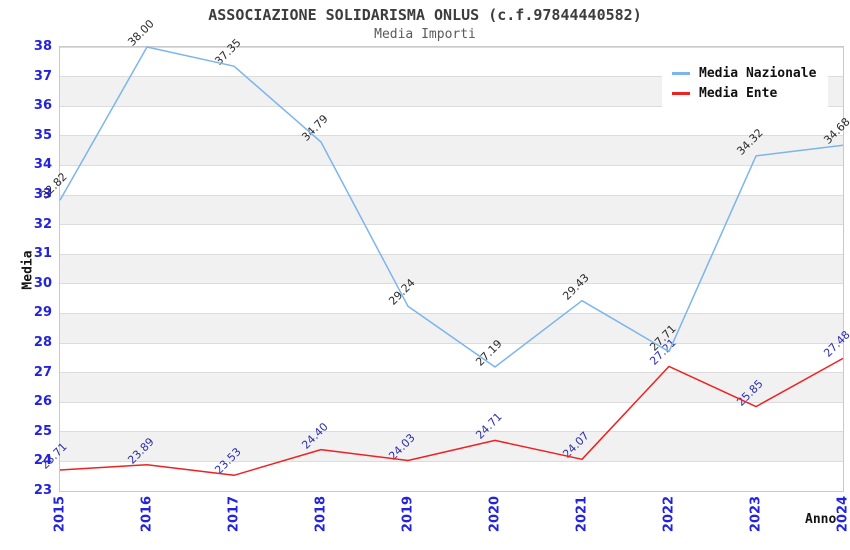 This screenshot has height=550, width=850. I want to click on x-tick-label: 2022, so click(669, 514).